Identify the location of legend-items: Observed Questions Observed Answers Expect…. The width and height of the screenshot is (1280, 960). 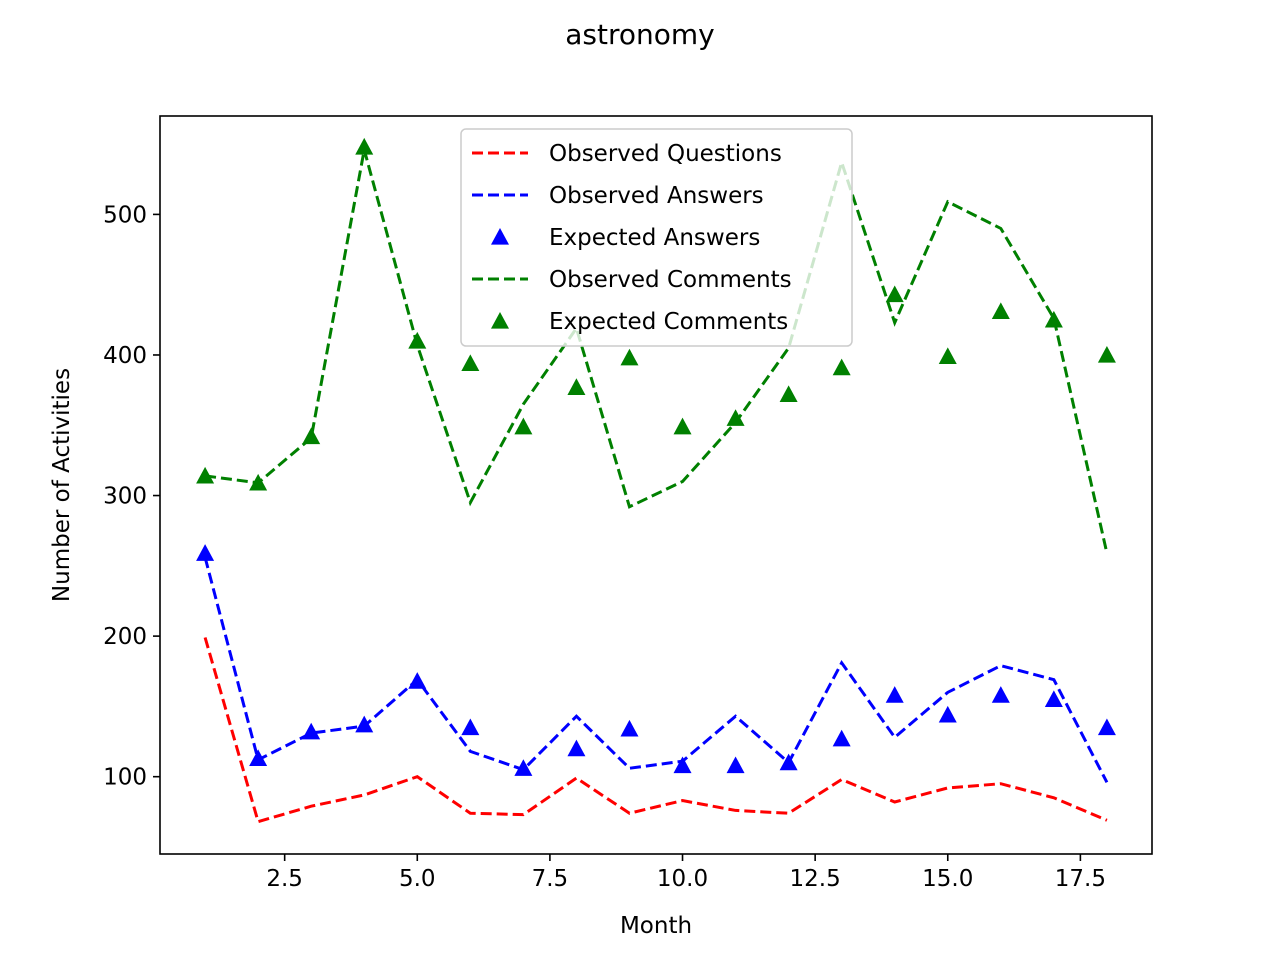
(632, 238).